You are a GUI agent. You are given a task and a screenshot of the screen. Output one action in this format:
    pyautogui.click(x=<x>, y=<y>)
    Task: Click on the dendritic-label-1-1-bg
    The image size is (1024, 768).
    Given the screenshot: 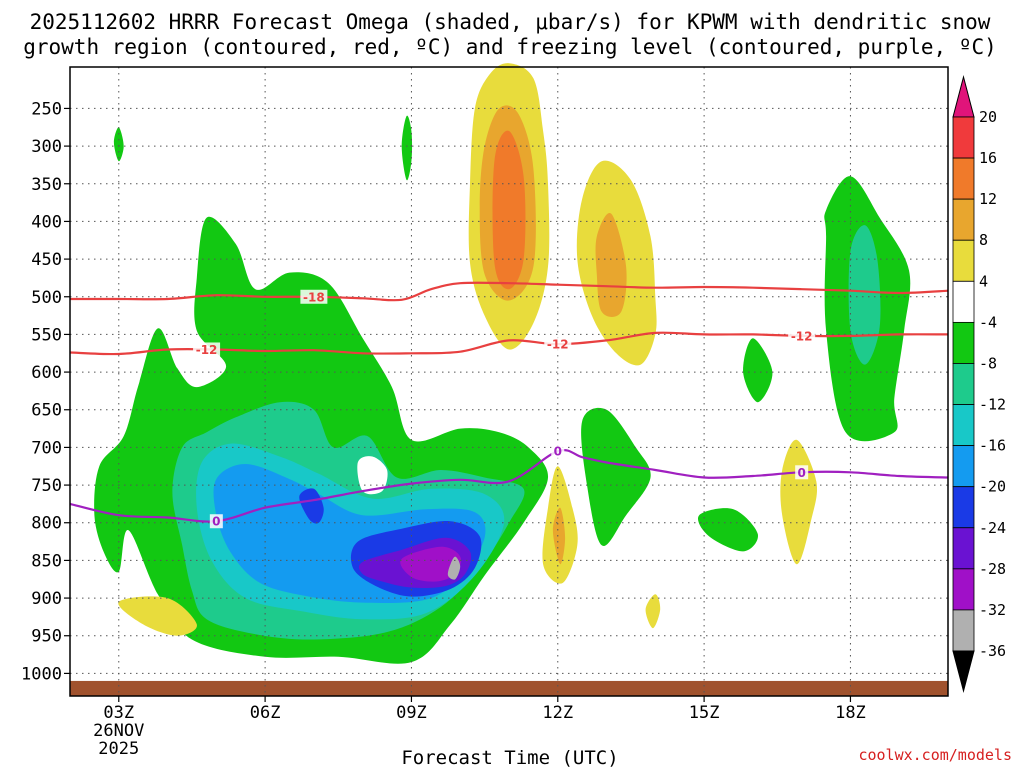 What is the action you would take?
    pyautogui.click(x=802, y=335)
    